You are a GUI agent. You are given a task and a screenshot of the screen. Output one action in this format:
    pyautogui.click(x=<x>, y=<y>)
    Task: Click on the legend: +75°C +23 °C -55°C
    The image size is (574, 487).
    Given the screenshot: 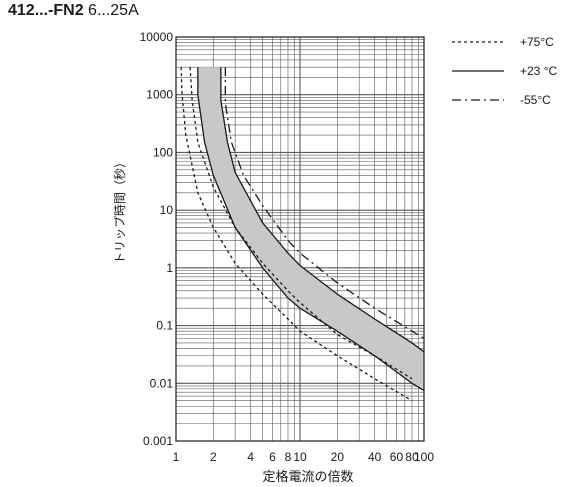 What is the action you would take?
    pyautogui.click(x=504, y=71)
    